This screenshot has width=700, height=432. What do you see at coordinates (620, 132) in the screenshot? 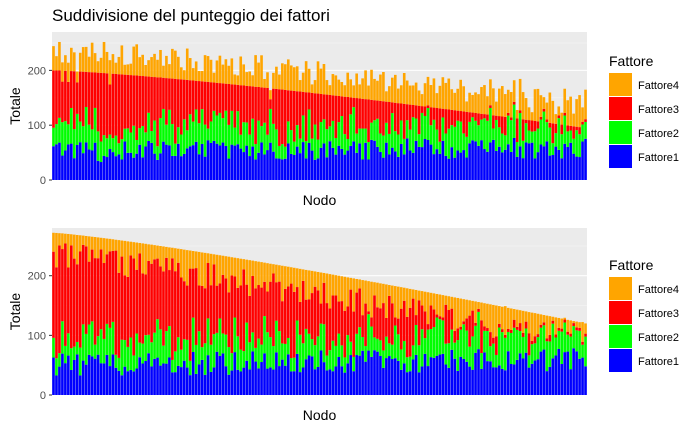
I see `legend-swatch-fattore2` at bounding box center [620, 132].